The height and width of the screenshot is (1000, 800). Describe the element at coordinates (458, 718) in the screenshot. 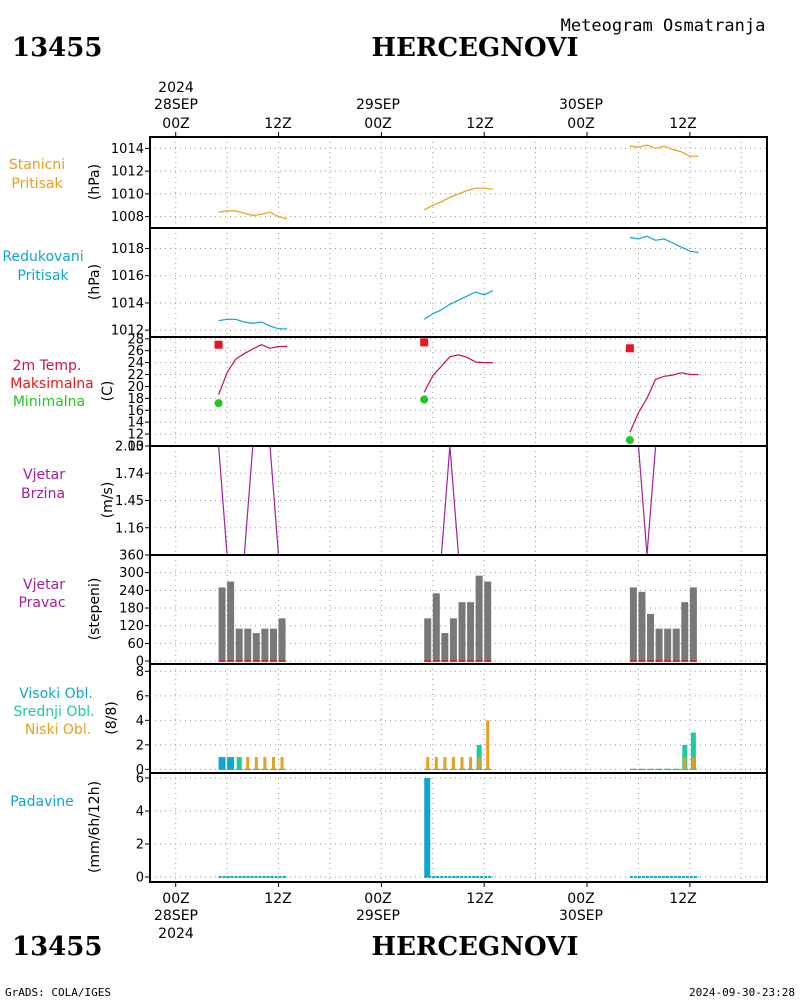

I see `cloud-cover-frame` at that location.